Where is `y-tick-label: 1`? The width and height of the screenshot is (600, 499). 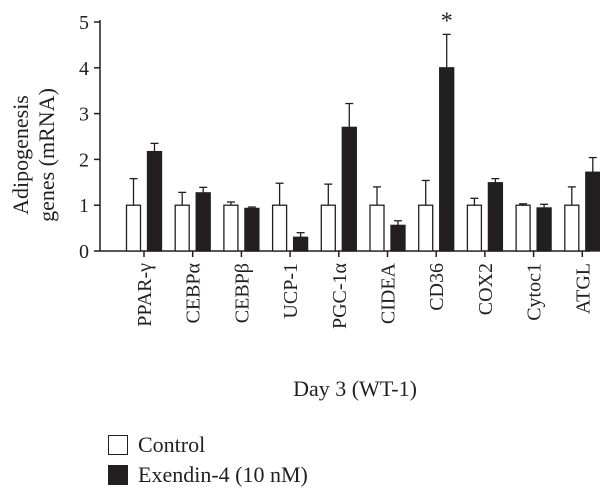
y-tick-label: 1 is located at coordinates (84, 206).